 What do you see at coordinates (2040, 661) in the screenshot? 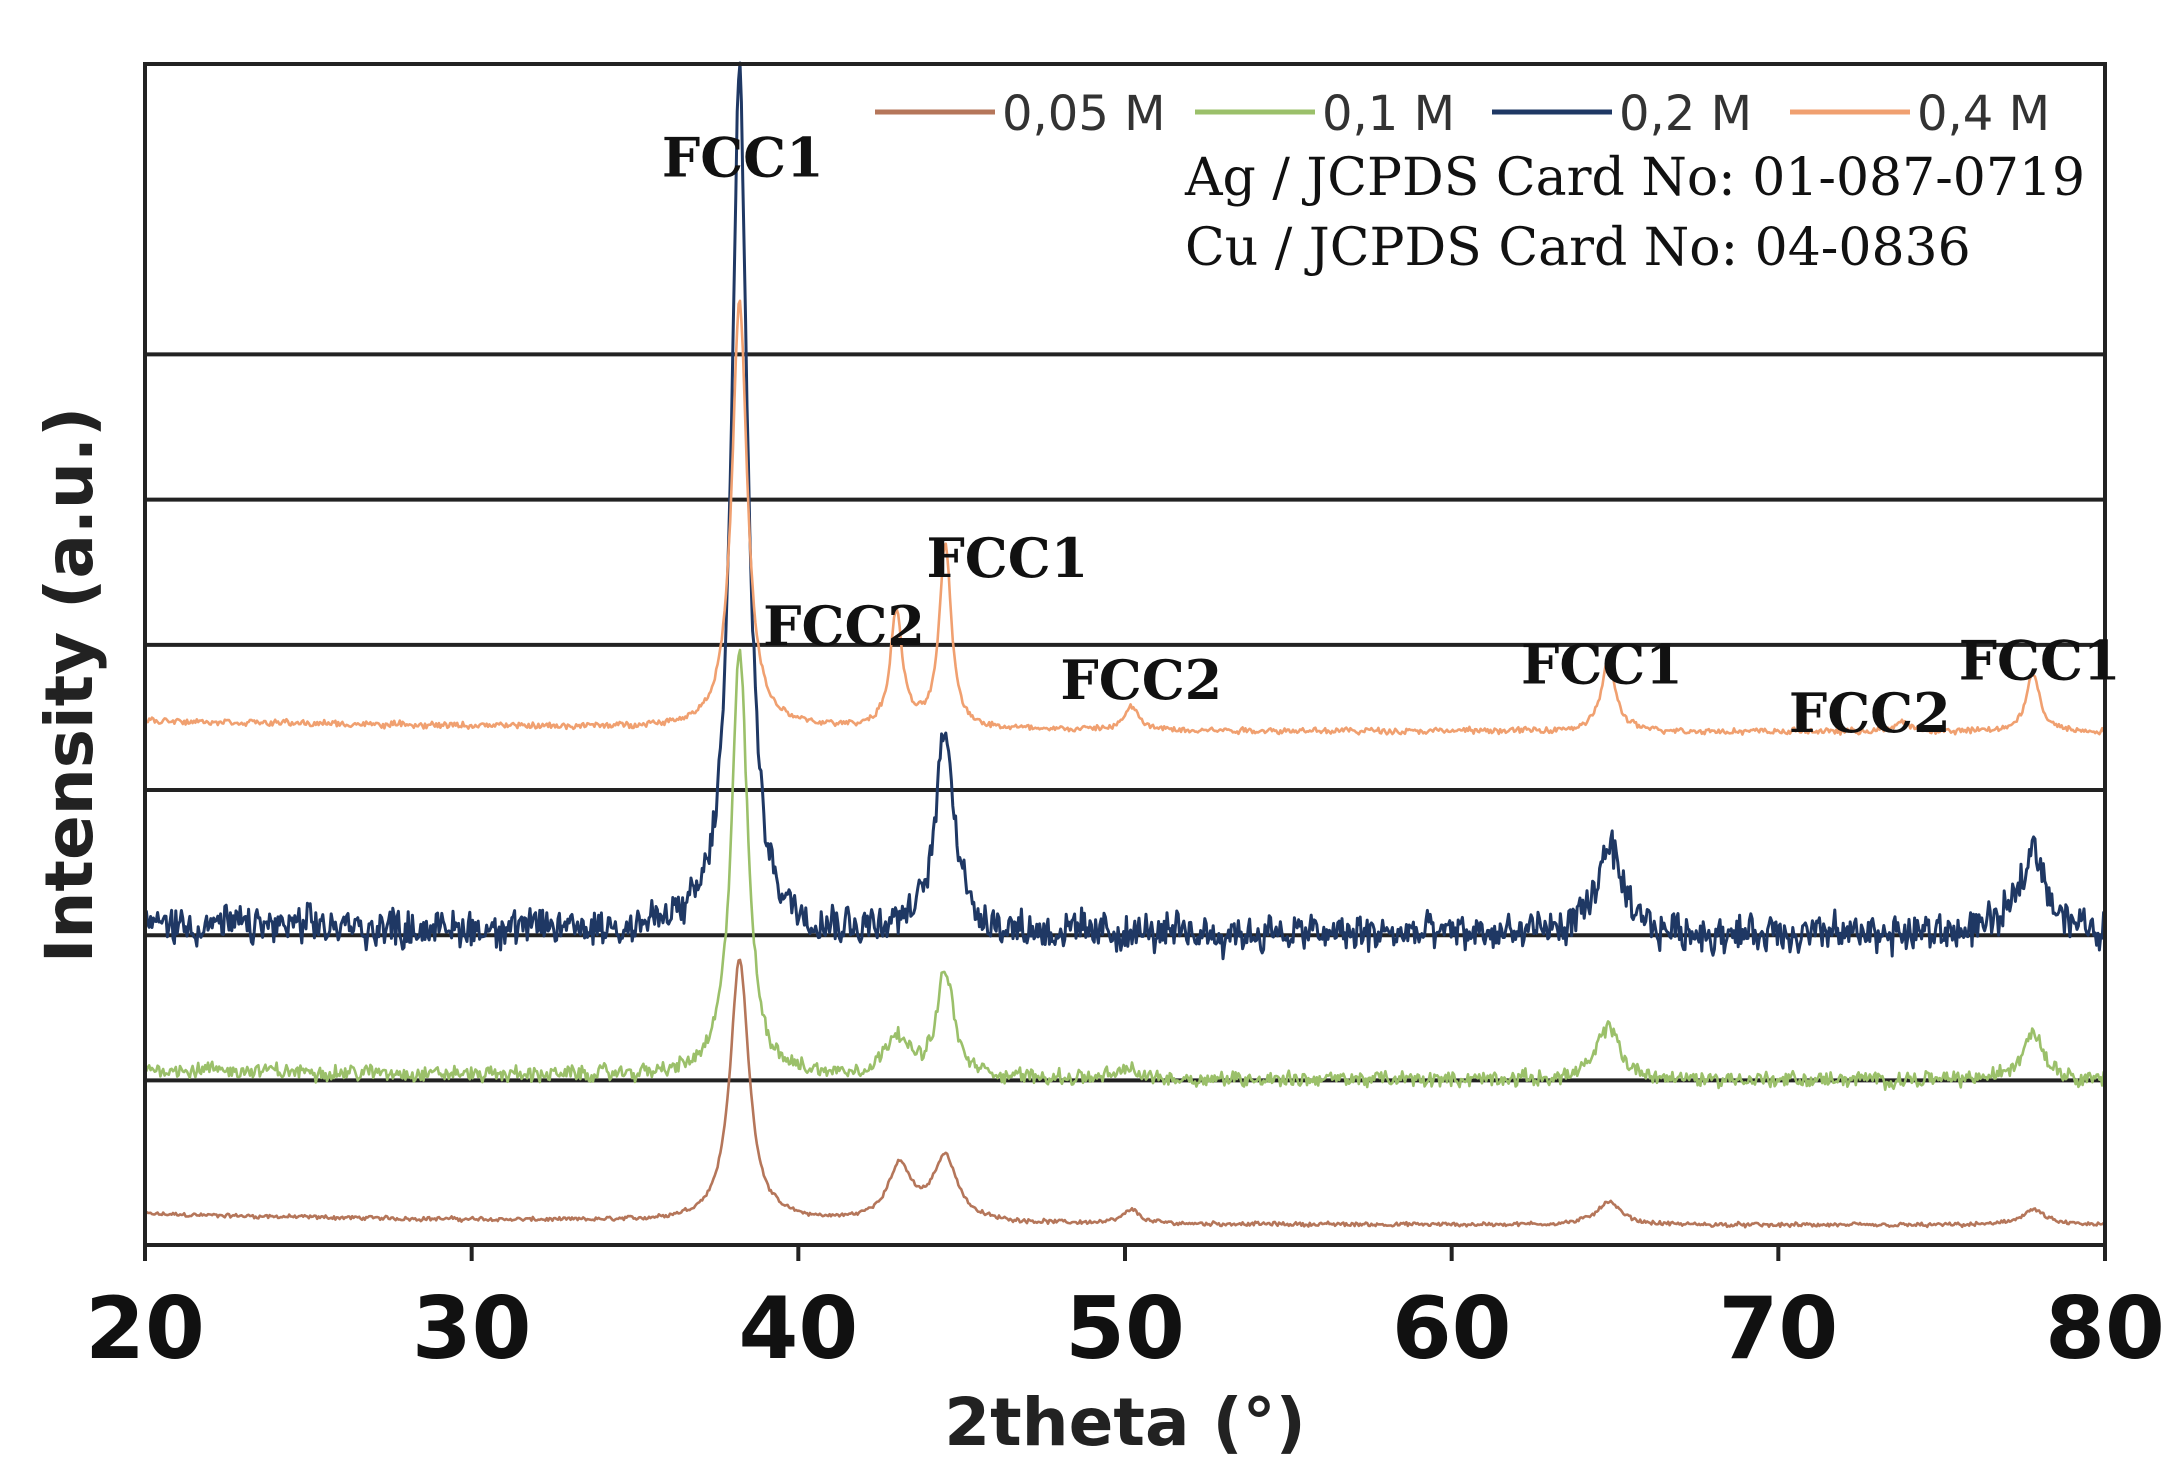
I see `peak-label-6: FCC1` at bounding box center [2040, 661].